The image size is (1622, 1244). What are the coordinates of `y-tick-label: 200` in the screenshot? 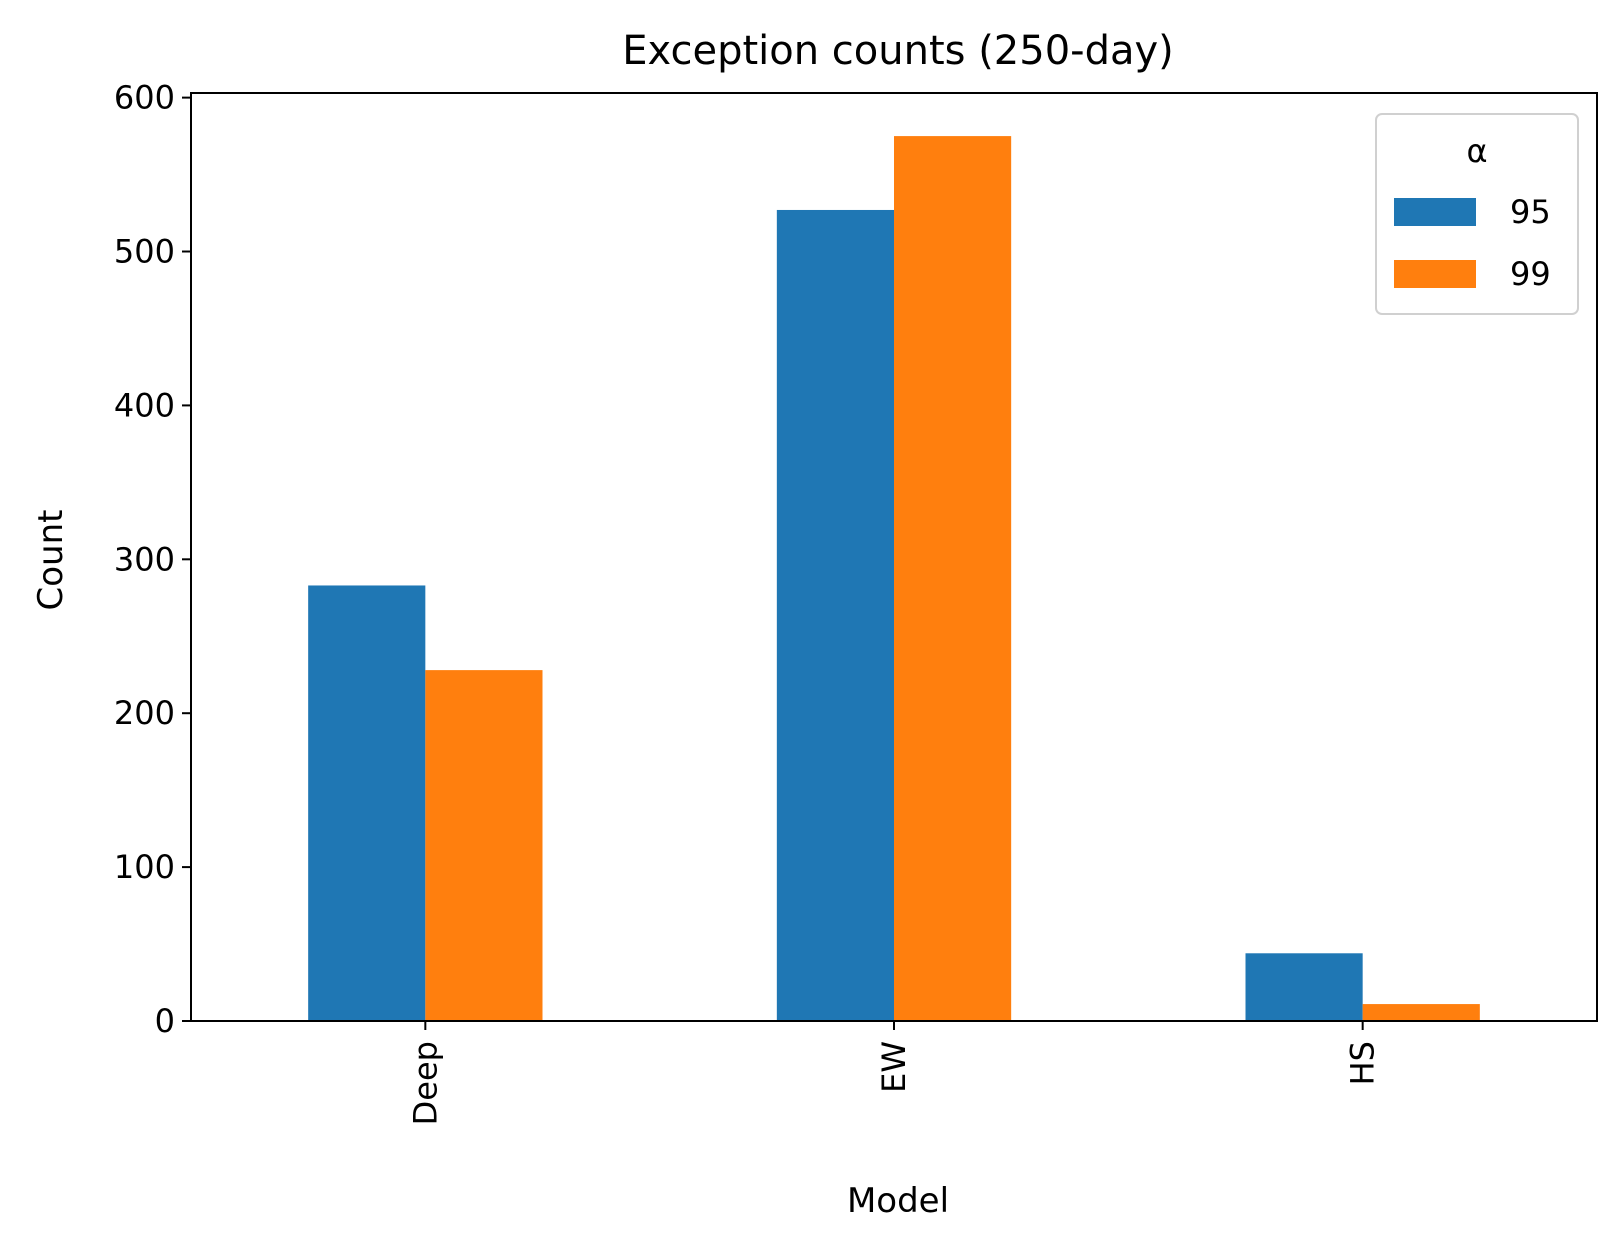 It's located at (144, 713).